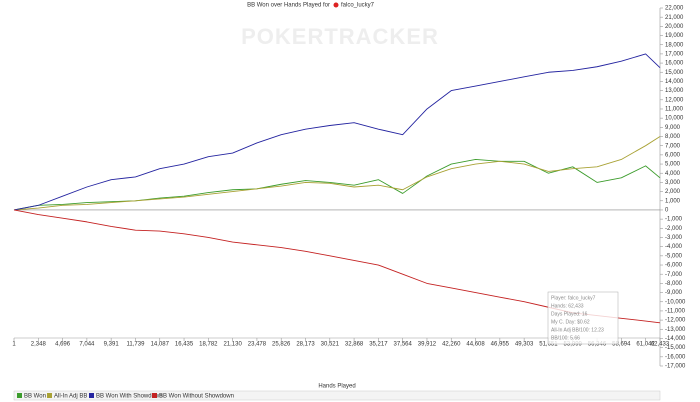 Image resolution: width=700 pixels, height=402 pixels. I want to click on y-tick-label: 7,000, so click(673, 146).